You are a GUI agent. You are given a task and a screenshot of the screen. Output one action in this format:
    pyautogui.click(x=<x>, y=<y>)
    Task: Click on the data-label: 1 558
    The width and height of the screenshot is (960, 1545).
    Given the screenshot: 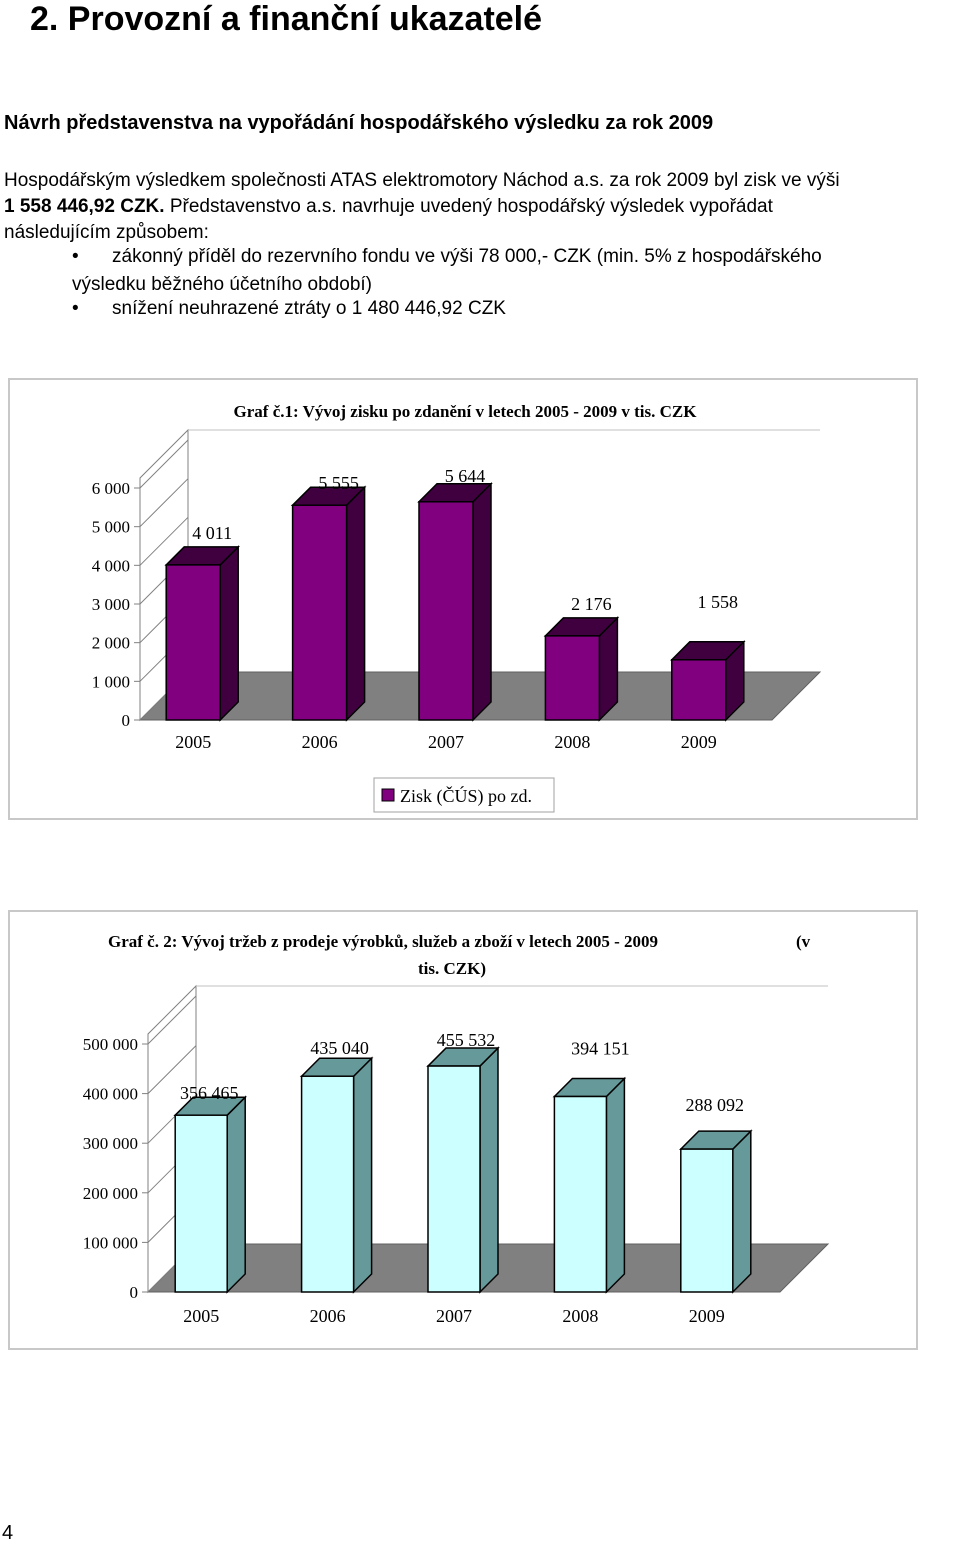 What is the action you would take?
    pyautogui.click(x=718, y=602)
    